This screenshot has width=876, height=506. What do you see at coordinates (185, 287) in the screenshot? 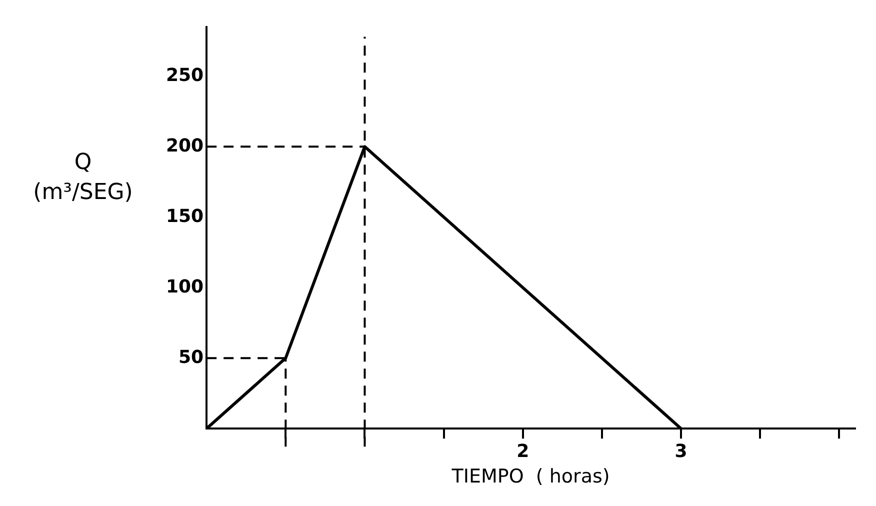
I see `y-tick-label: 100` at bounding box center [185, 287].